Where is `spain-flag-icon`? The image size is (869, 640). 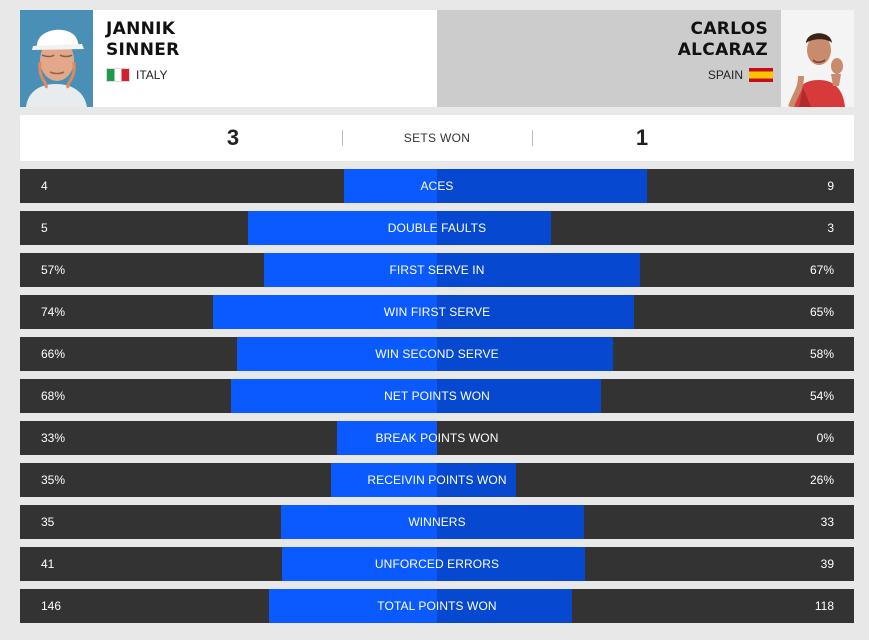
spain-flag-icon is located at coordinates (761, 75).